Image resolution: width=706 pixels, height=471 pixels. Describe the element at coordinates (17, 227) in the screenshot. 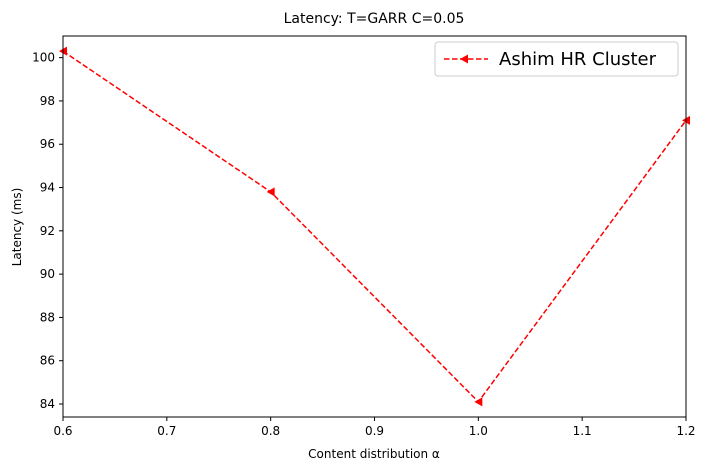

I see `y-axis-title: Latency (ms)` at that location.